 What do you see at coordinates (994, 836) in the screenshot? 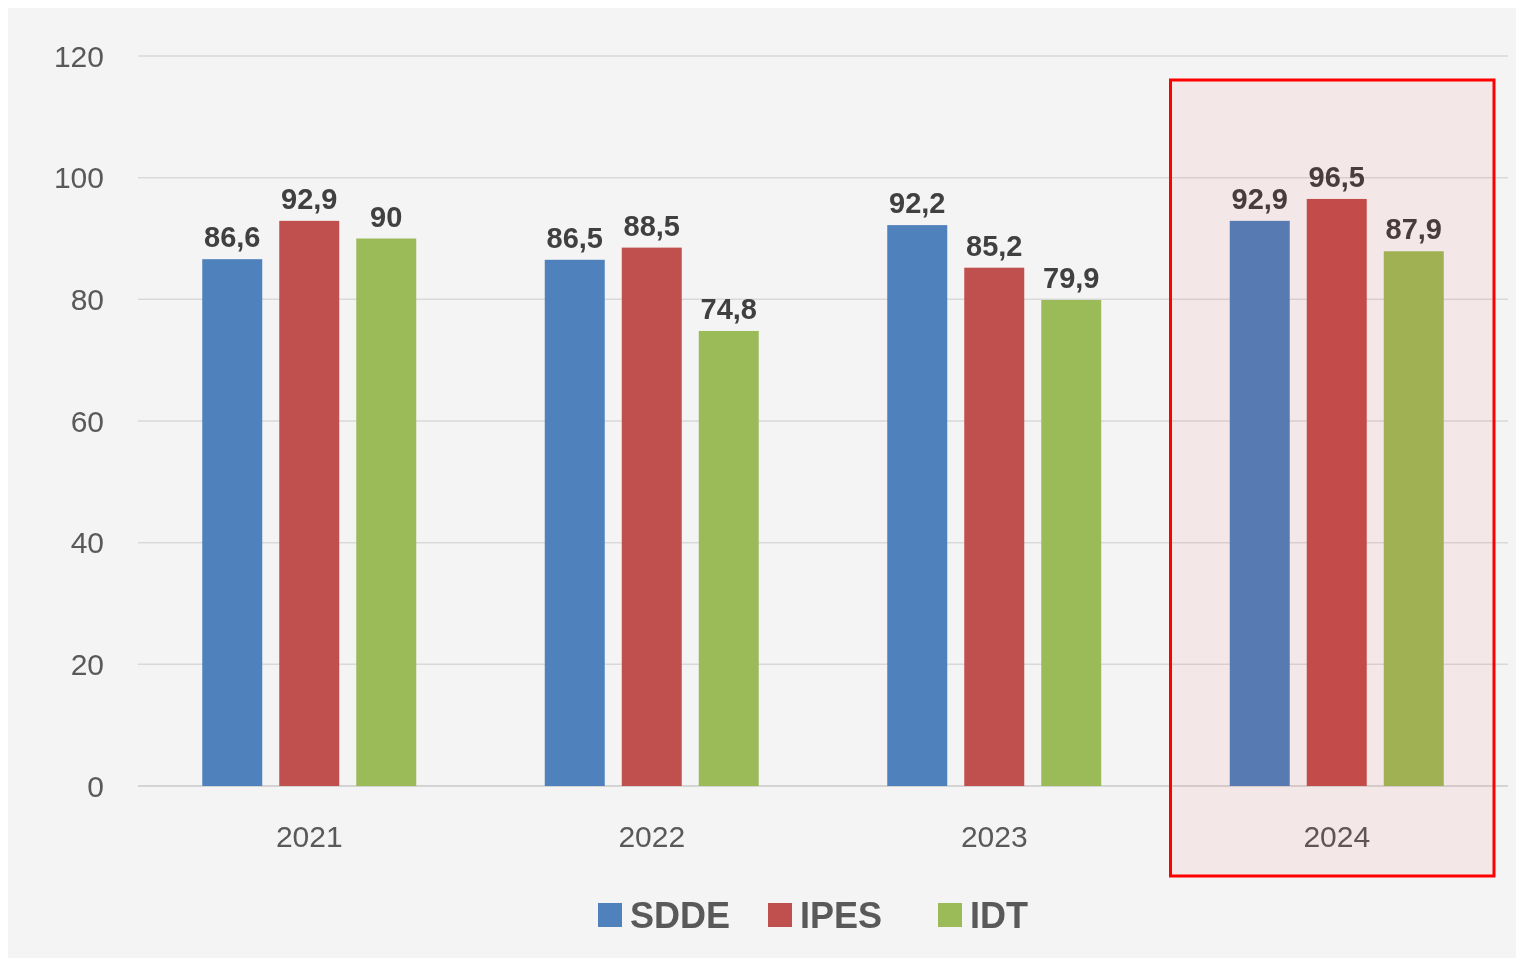
I see `x-tick-label: 2023` at bounding box center [994, 836].